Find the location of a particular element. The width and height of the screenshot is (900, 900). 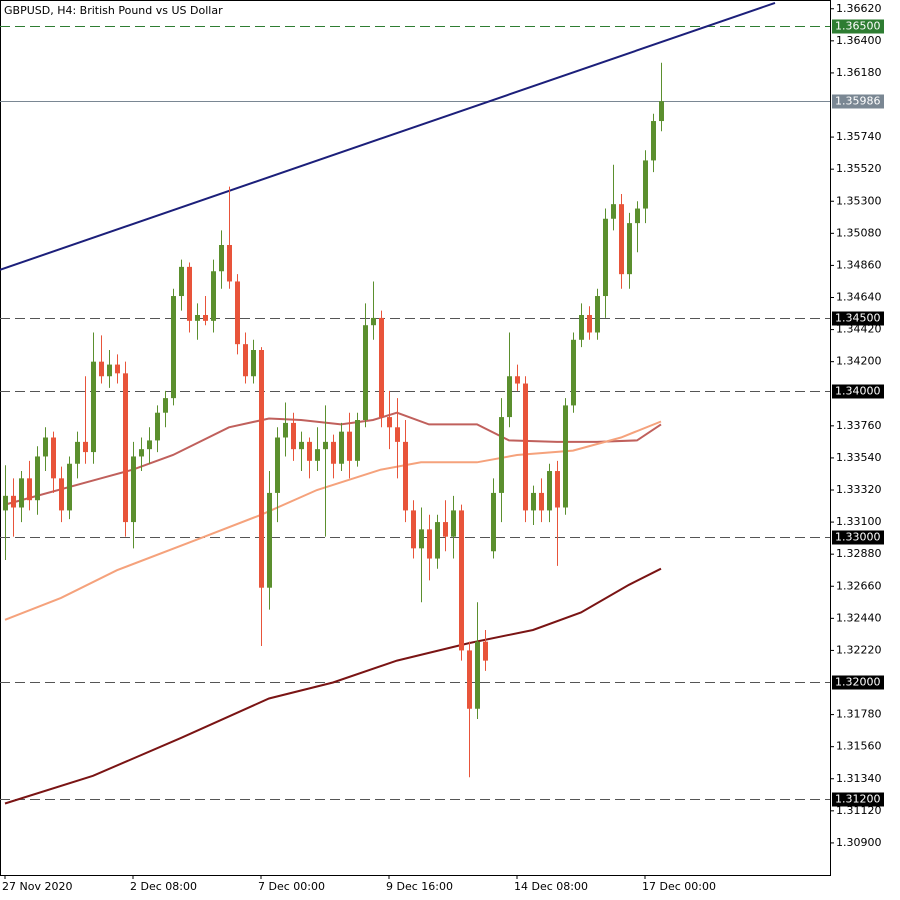

y-tick-label: 1.31120 is located at coordinates (859, 810).